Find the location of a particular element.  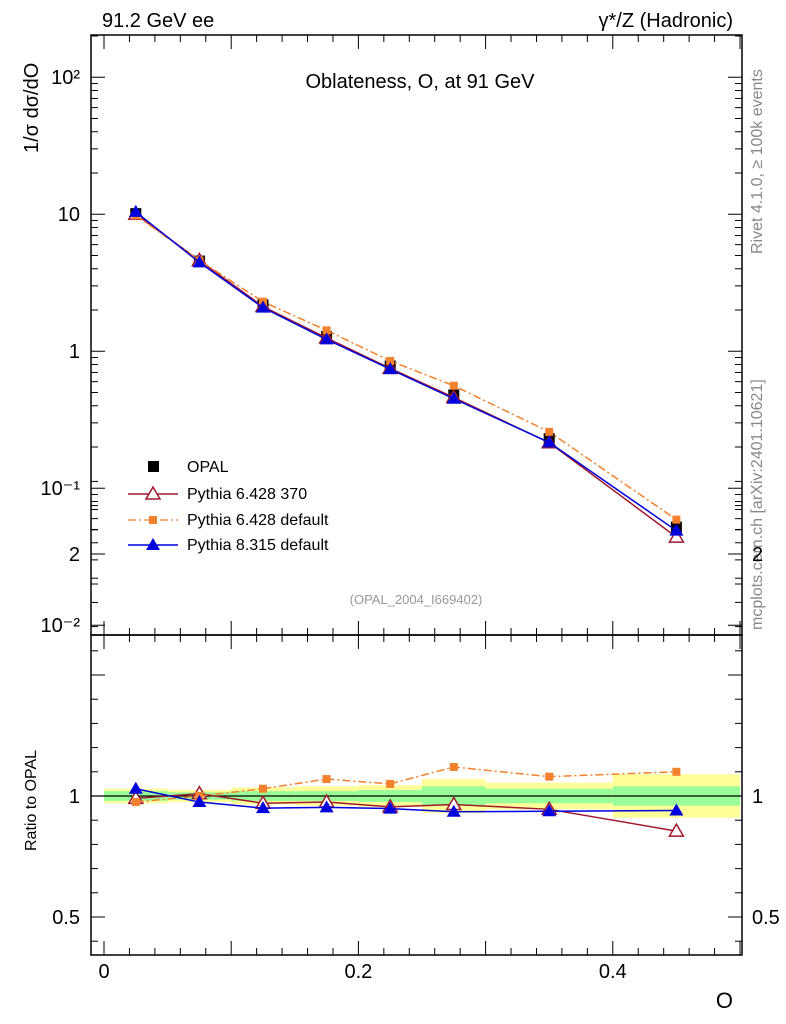

analysis-id: (OPAL_2004_I669402) is located at coordinates (416, 599).